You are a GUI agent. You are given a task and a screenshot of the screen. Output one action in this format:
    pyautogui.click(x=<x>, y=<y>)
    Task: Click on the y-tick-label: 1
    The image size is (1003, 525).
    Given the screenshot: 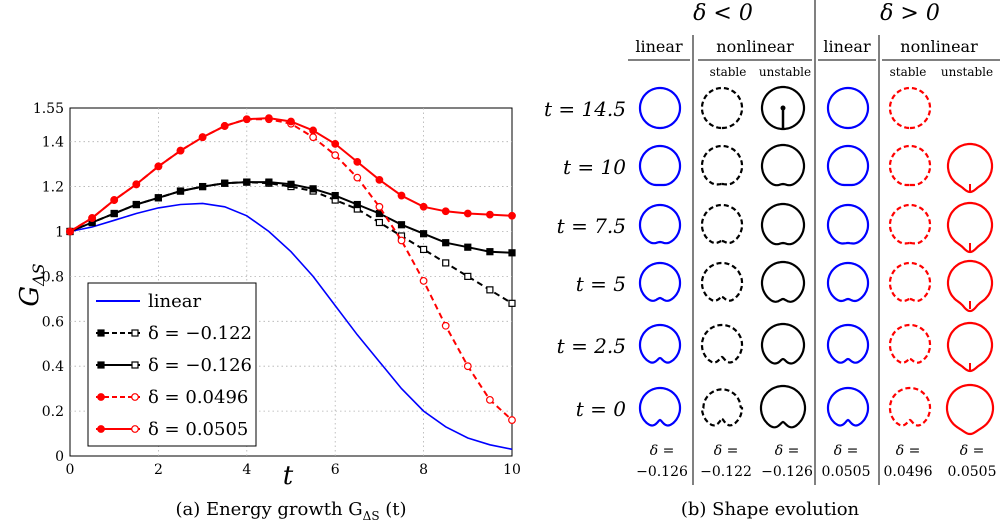 What is the action you would take?
    pyautogui.click(x=59, y=232)
    